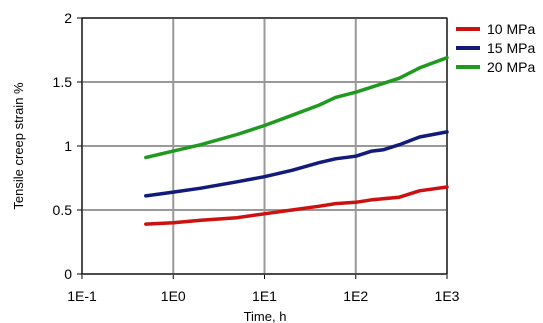 This screenshot has width=543, height=323. I want to click on legend-label-15-mpa: 15 MPa, so click(511, 48).